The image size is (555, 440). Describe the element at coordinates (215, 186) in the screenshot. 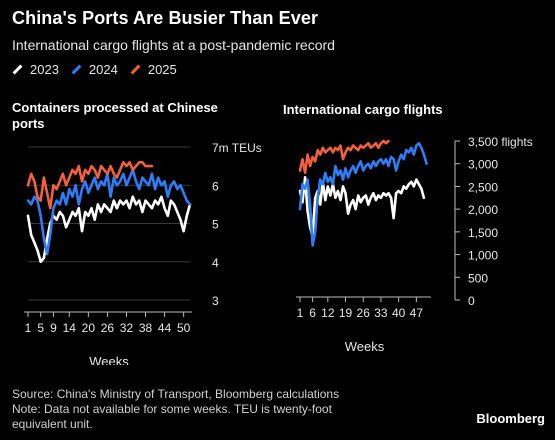

I see `y-tick-label: 6` at that location.